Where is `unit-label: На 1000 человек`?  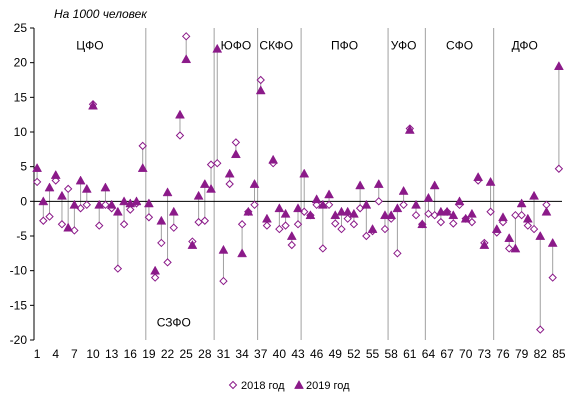 unit-label: На 1000 человек is located at coordinates (101, 14).